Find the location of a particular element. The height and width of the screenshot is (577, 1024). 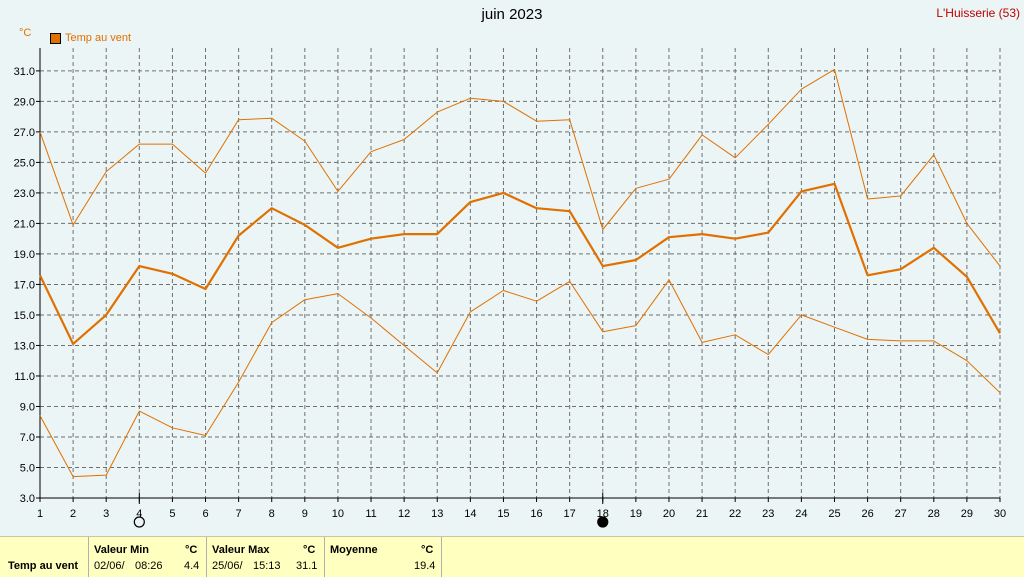

x-tick-label: 13 is located at coordinates (437, 514).